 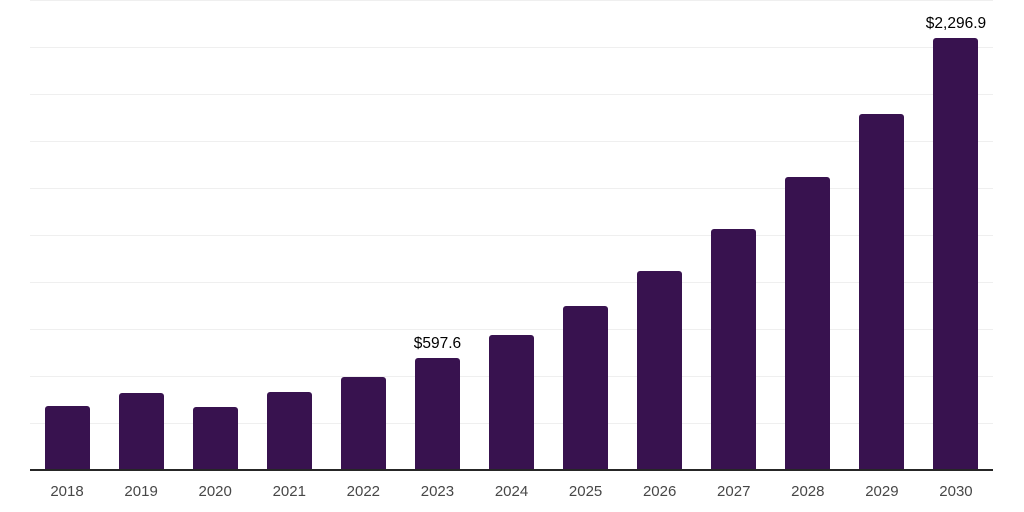 What do you see at coordinates (956, 24) in the screenshot?
I see `bar-value-label: $2,296.9` at bounding box center [956, 24].